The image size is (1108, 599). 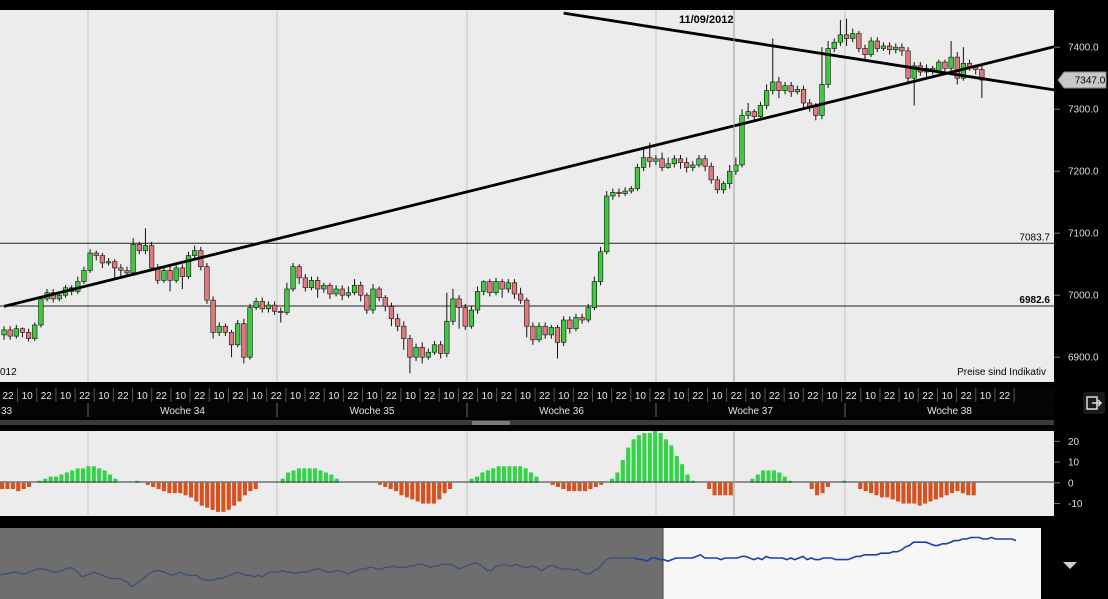 What do you see at coordinates (1070, 566) in the screenshot?
I see `chevron-down-icon` at bounding box center [1070, 566].